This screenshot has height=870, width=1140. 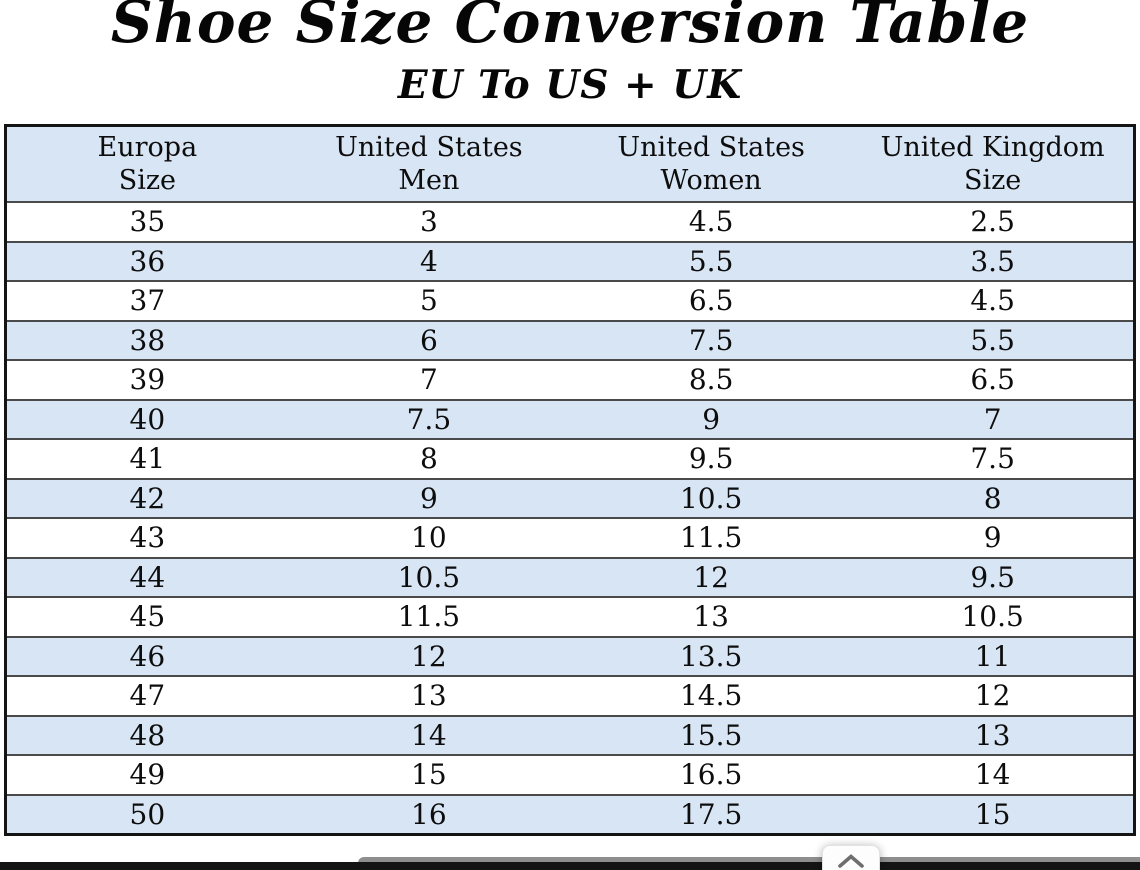 I want to click on scroll-to-top-button, so click(x=851, y=857).